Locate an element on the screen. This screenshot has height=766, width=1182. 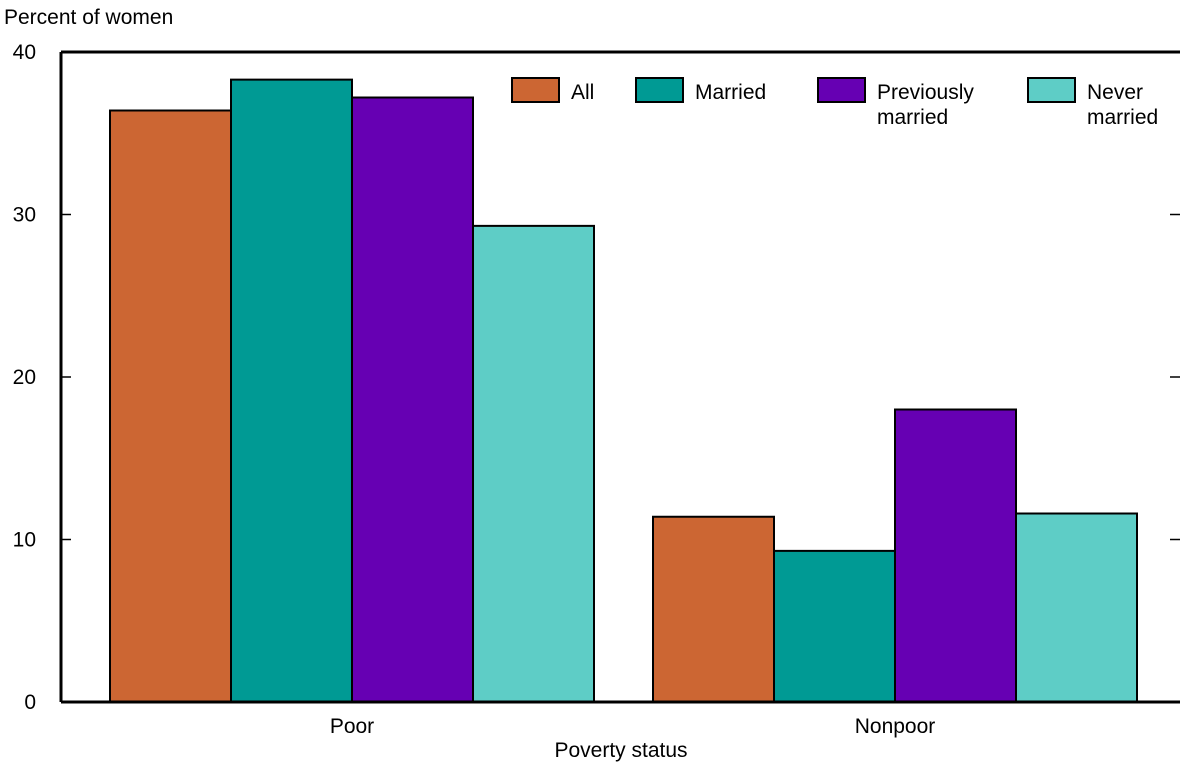
y-tick-label: 40 is located at coordinates (24, 52).